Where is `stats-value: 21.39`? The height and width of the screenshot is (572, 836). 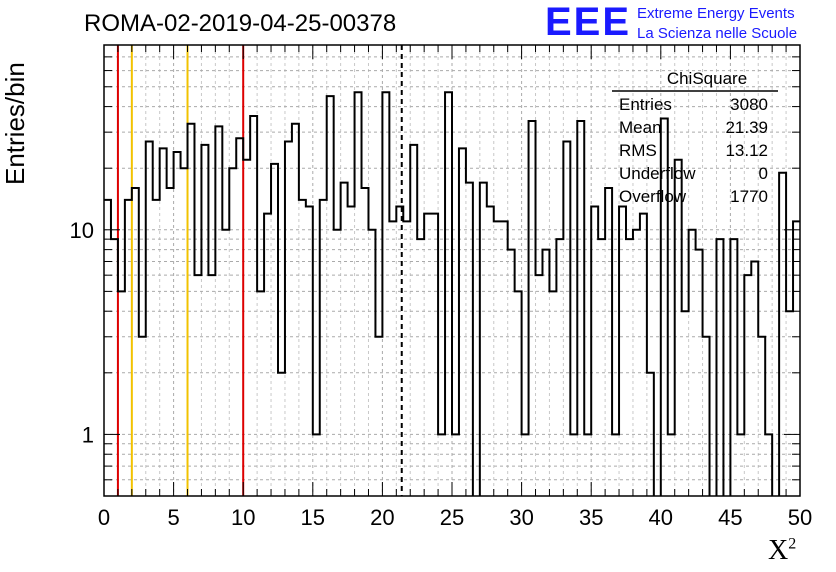 stats-value: 21.39 is located at coordinates (746, 127).